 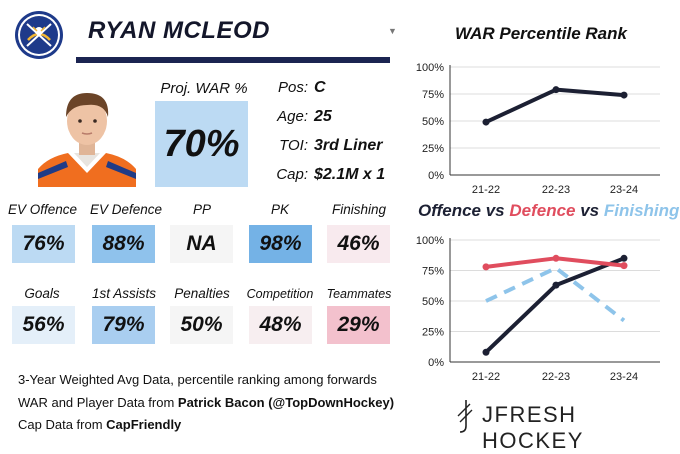 I want to click on chart2-xtick-label: 23-24, so click(x=624, y=376).